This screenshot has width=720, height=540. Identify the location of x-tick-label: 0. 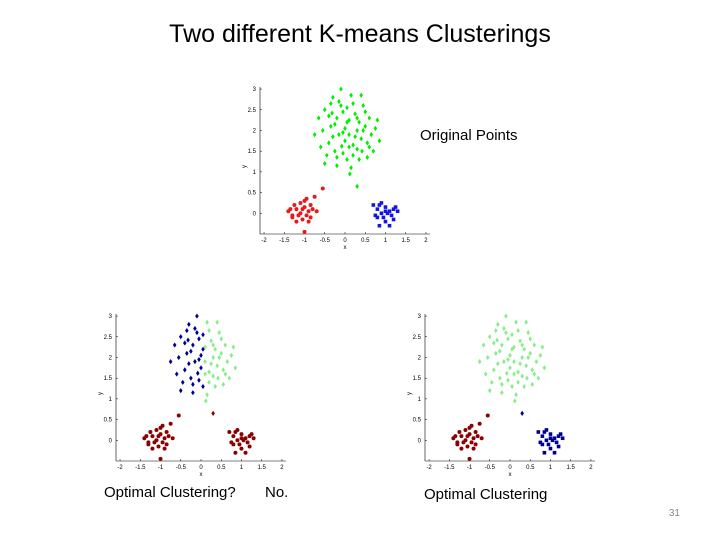
(345, 241).